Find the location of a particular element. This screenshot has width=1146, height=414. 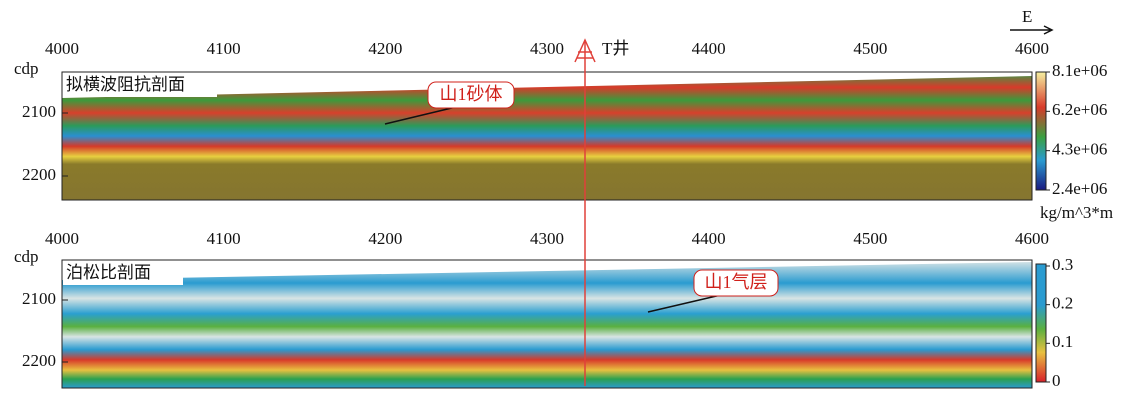

colorbar-tick-label: 2.4e+06 is located at coordinates (1079, 188).